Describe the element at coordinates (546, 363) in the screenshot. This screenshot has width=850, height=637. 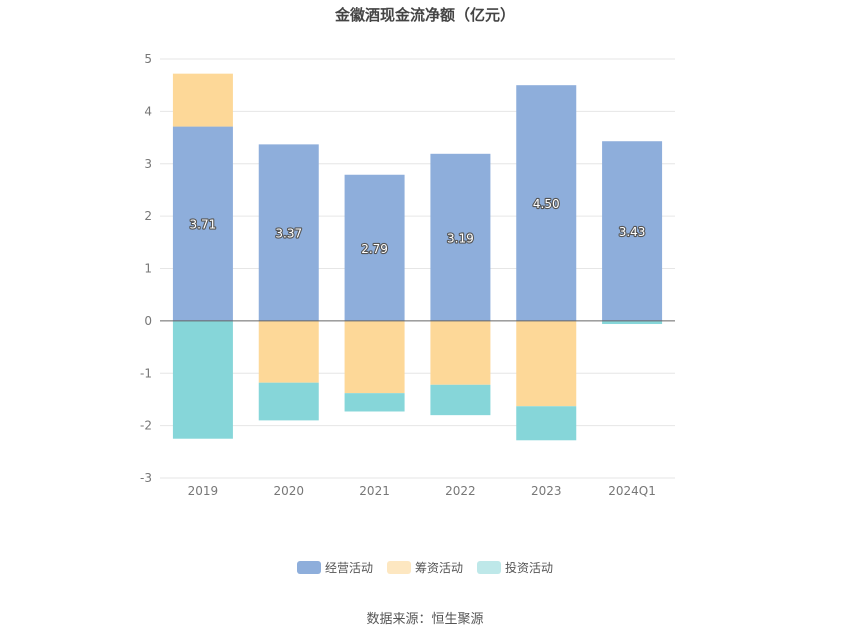
I see `bar-financing-2023` at that location.